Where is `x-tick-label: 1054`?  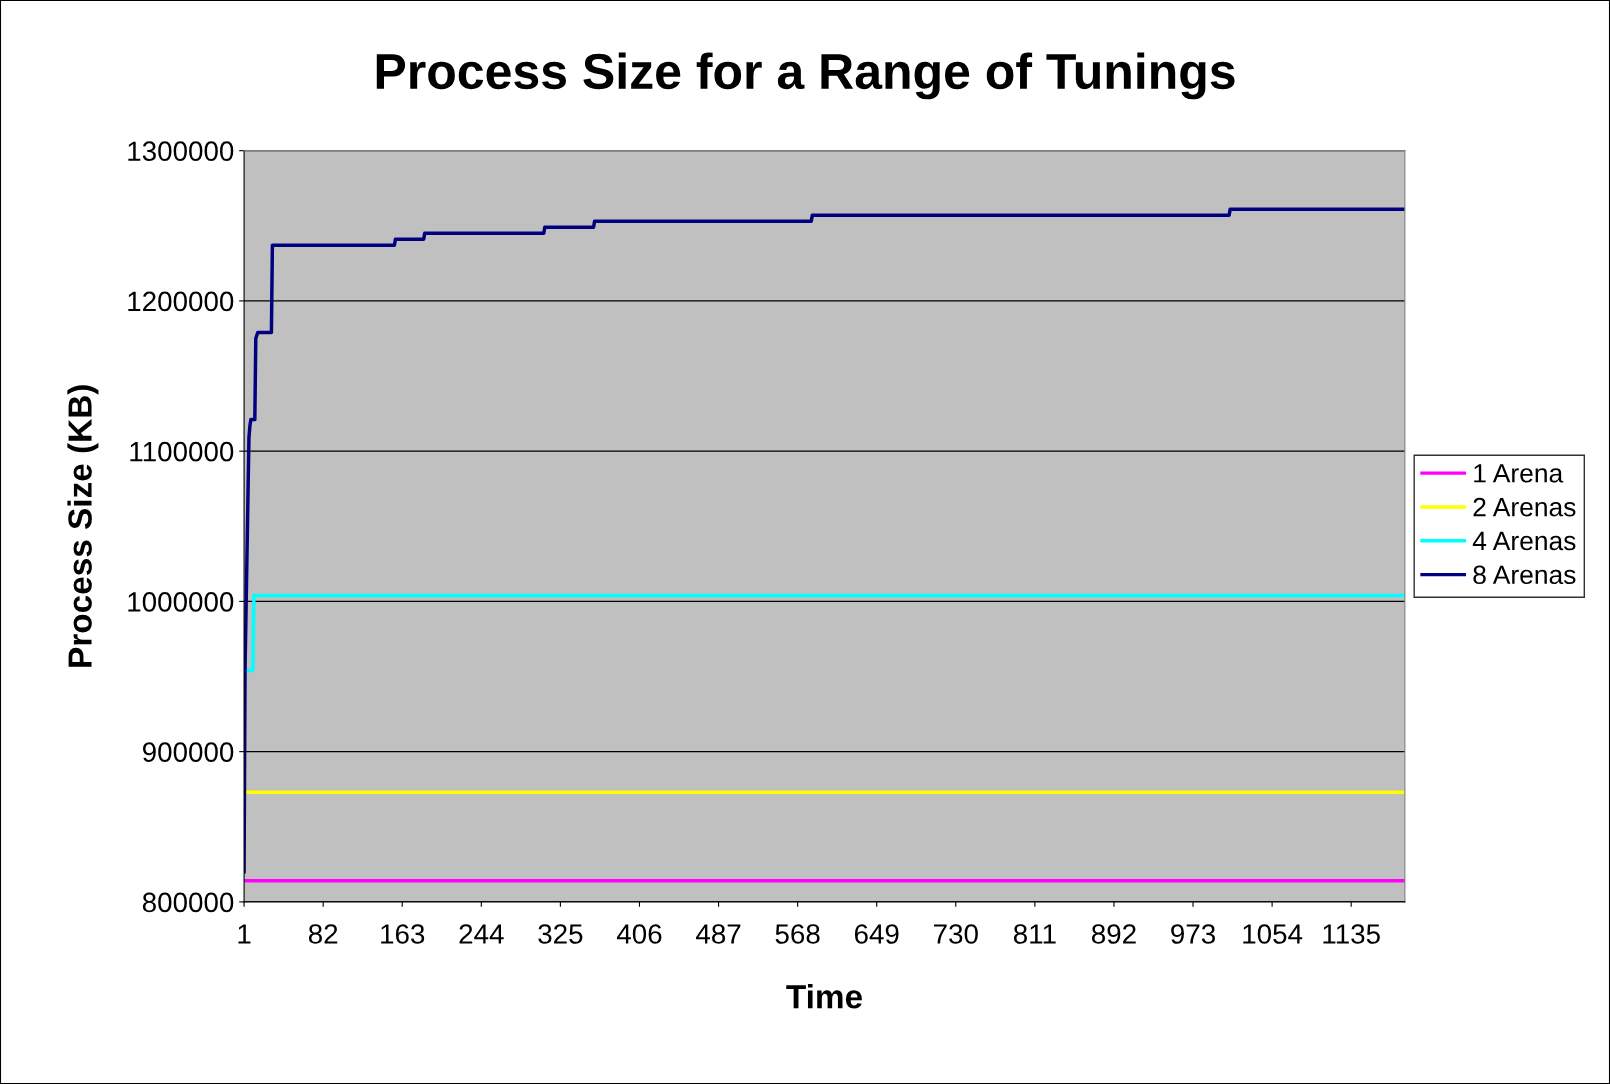
x-tick-label: 1054 is located at coordinates (1273, 934).